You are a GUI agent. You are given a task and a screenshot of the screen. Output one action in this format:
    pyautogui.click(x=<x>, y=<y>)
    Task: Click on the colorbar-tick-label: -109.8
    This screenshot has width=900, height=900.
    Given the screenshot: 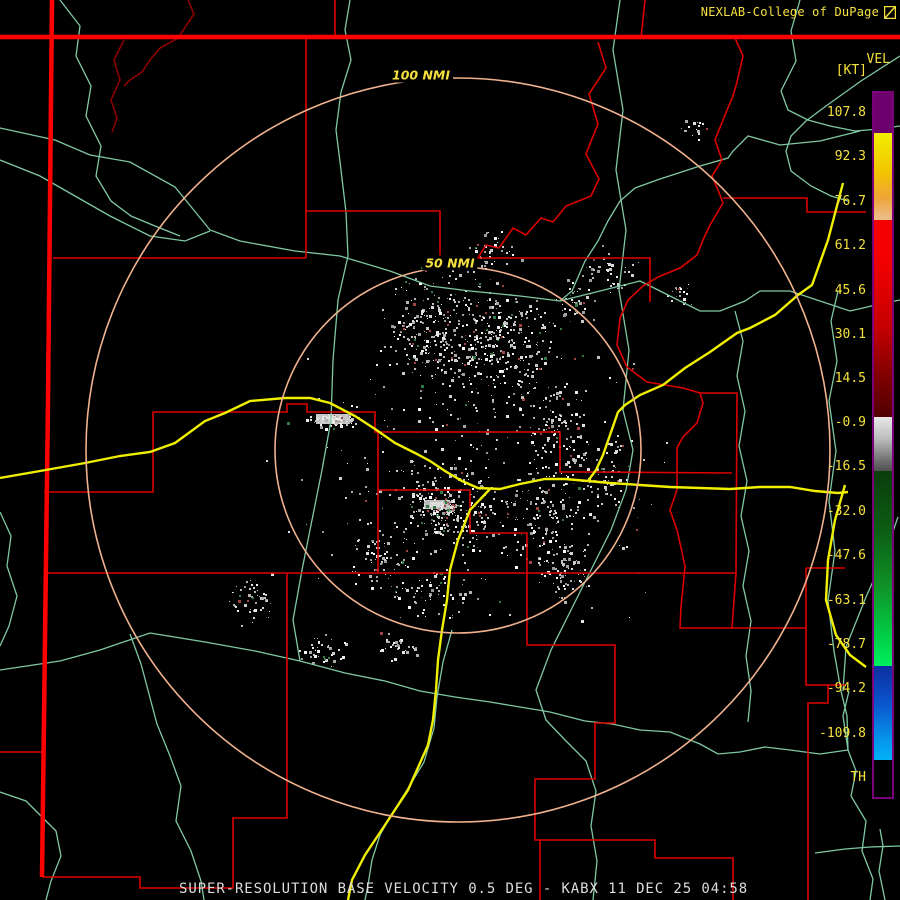 What is the action you would take?
    pyautogui.click(x=842, y=733)
    